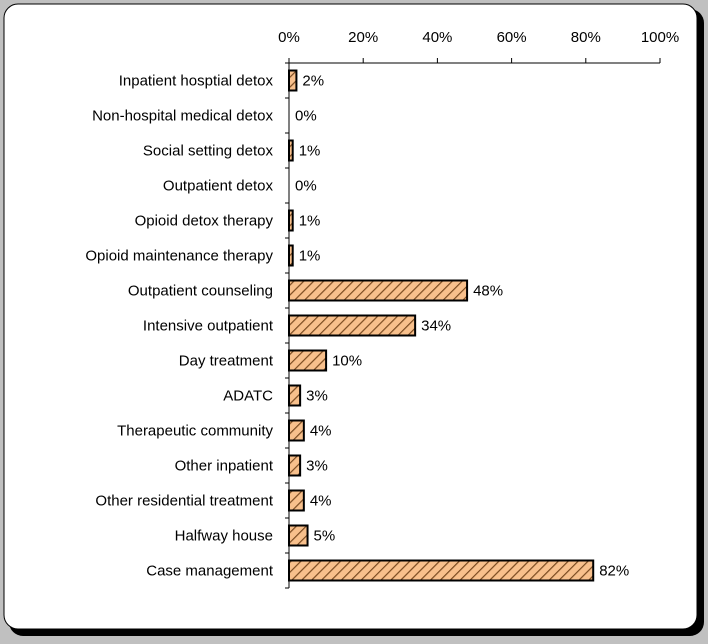  I want to click on value-label: 34%, so click(436, 325).